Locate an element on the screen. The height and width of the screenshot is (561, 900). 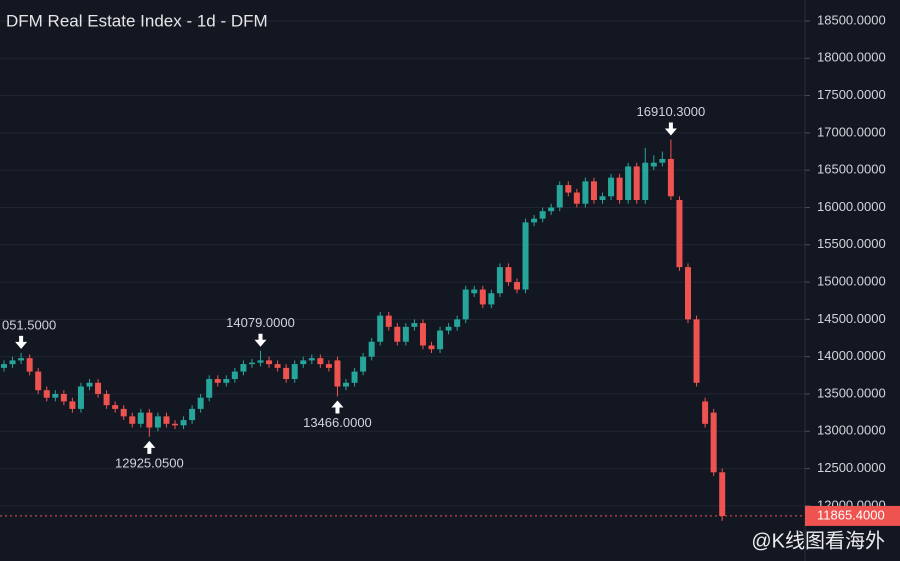
watermark: @K线图看海外 is located at coordinates (818, 540).